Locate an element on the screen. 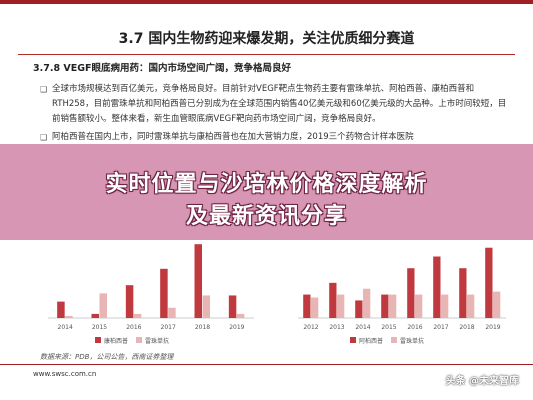 This screenshot has width=533, height=400. x-tick-label: 2013 is located at coordinates (336, 327).